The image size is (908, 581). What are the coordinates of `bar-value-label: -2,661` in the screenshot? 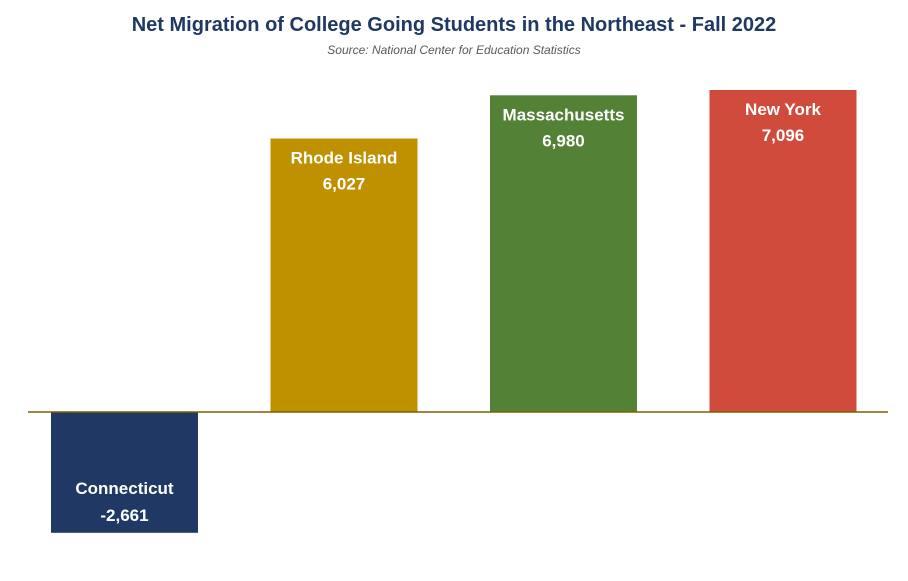 It's located at (124, 515).